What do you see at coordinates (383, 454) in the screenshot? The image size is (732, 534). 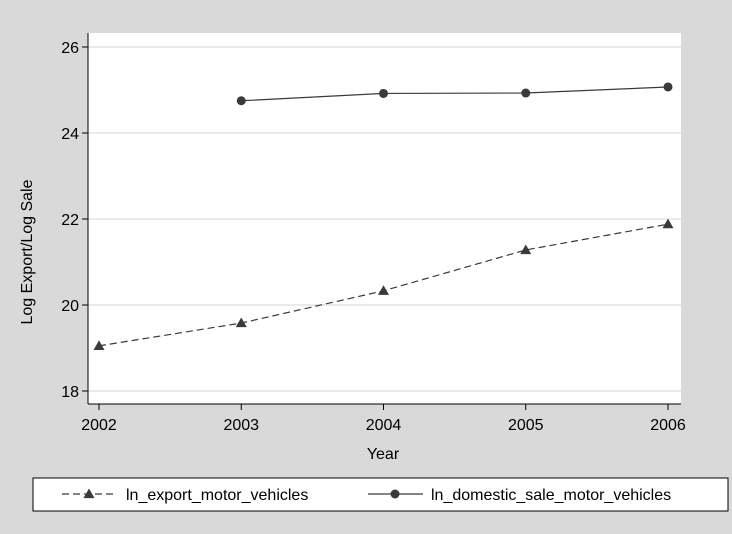 I see `x-axis-title: Year` at bounding box center [383, 454].